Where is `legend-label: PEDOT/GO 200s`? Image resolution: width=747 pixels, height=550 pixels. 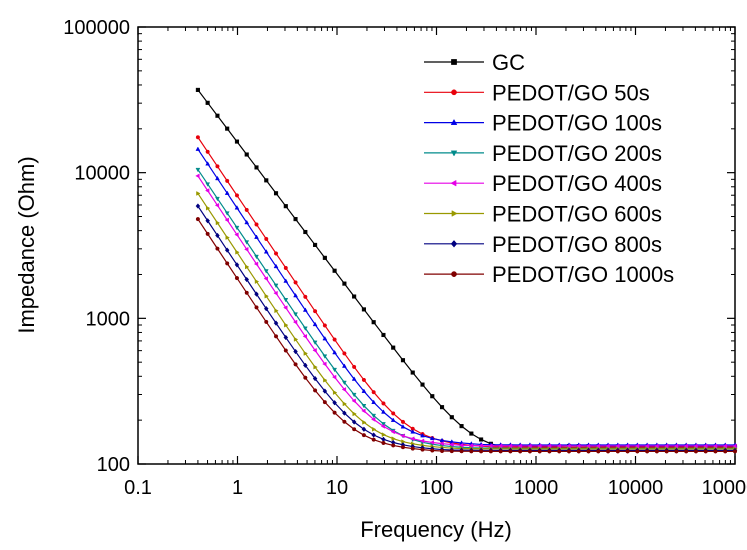 legend-label: PEDOT/GO 200s is located at coordinates (577, 153).